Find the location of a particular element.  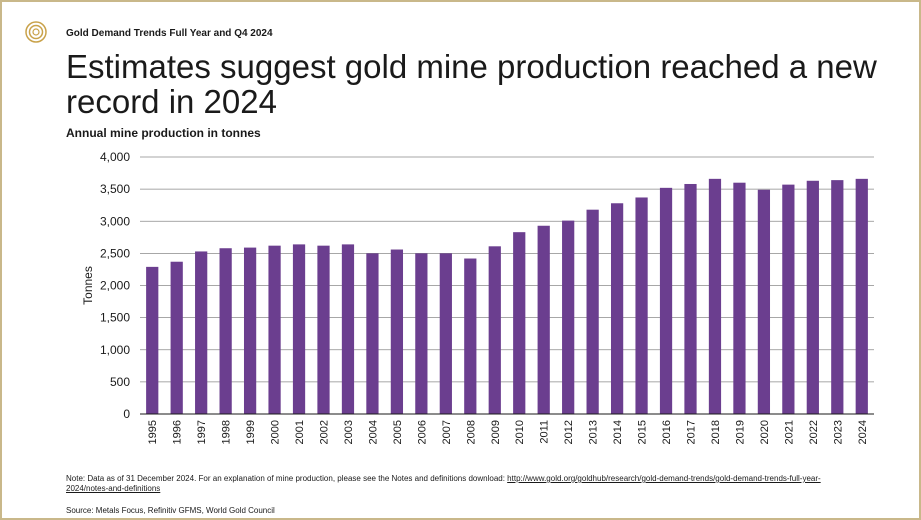

x-tick-label: 2001 is located at coordinates (300, 432).